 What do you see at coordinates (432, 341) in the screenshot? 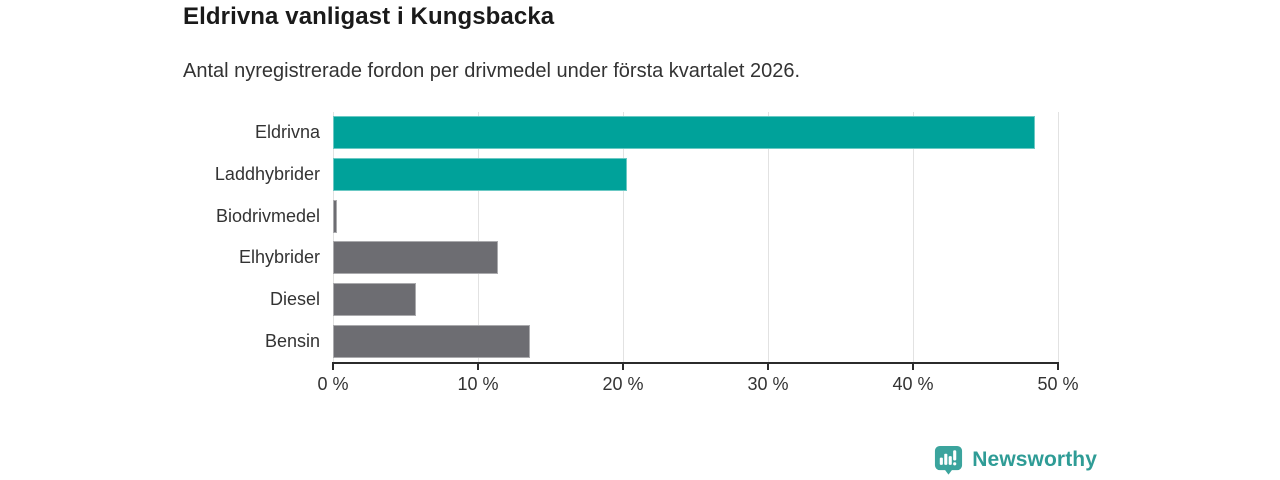
I see `bar-bensin` at bounding box center [432, 341].